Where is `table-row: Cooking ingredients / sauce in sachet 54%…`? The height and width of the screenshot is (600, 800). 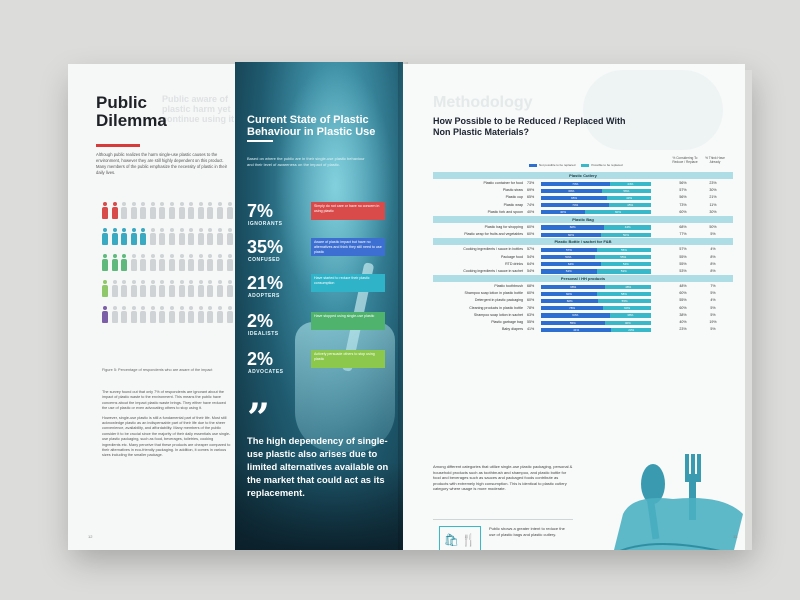 table-row: Cooking ingredients / sauce in sachet 54%… is located at coordinates (583, 271).